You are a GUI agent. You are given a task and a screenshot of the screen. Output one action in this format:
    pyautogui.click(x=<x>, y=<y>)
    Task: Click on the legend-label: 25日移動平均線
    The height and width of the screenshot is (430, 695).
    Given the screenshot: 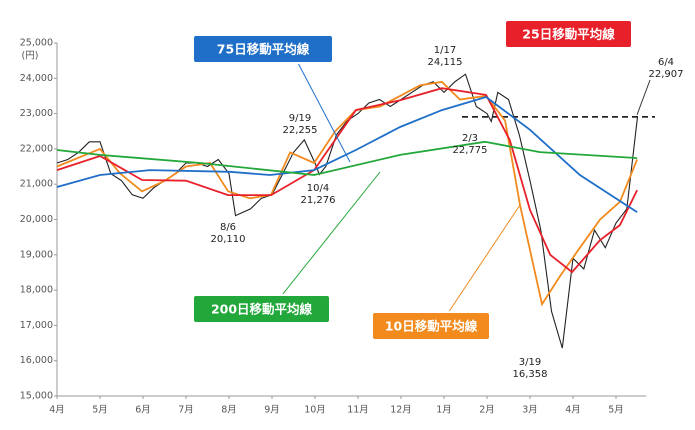 What is the action you would take?
    pyautogui.click(x=568, y=34)
    